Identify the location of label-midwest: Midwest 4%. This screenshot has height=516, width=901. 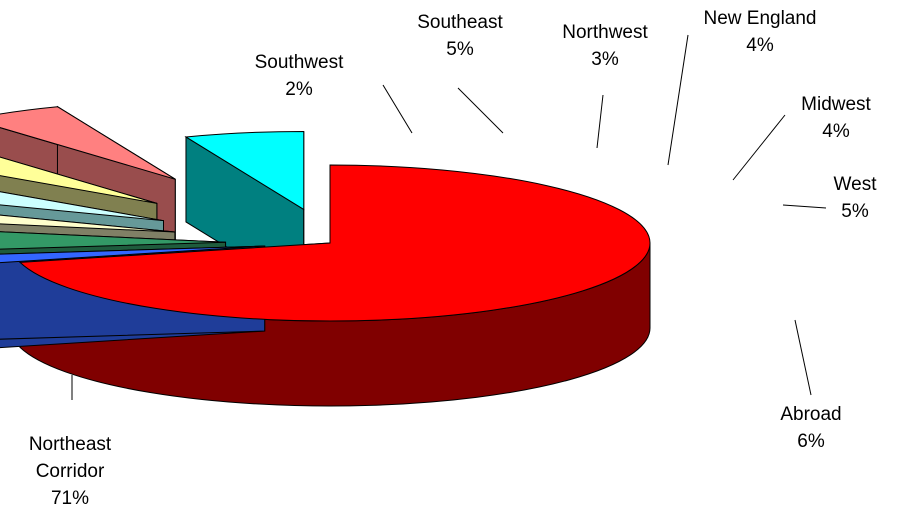
(836, 118).